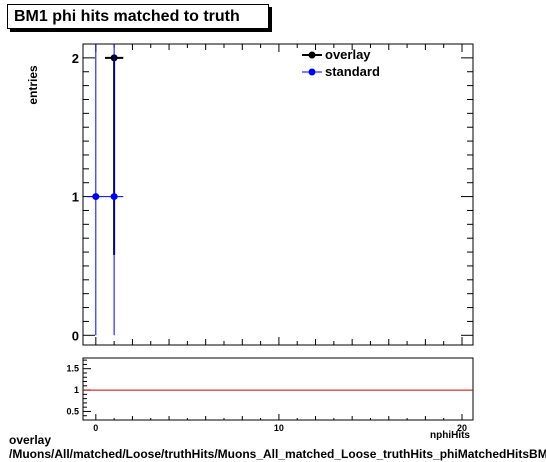  I want to click on y-tick-label: 0, so click(75, 335).